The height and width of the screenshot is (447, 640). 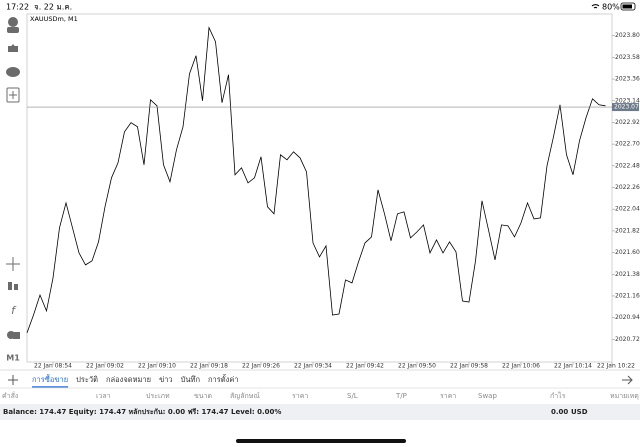 I want to click on status-date: จ. 22 ม.ค., so click(x=53, y=7).